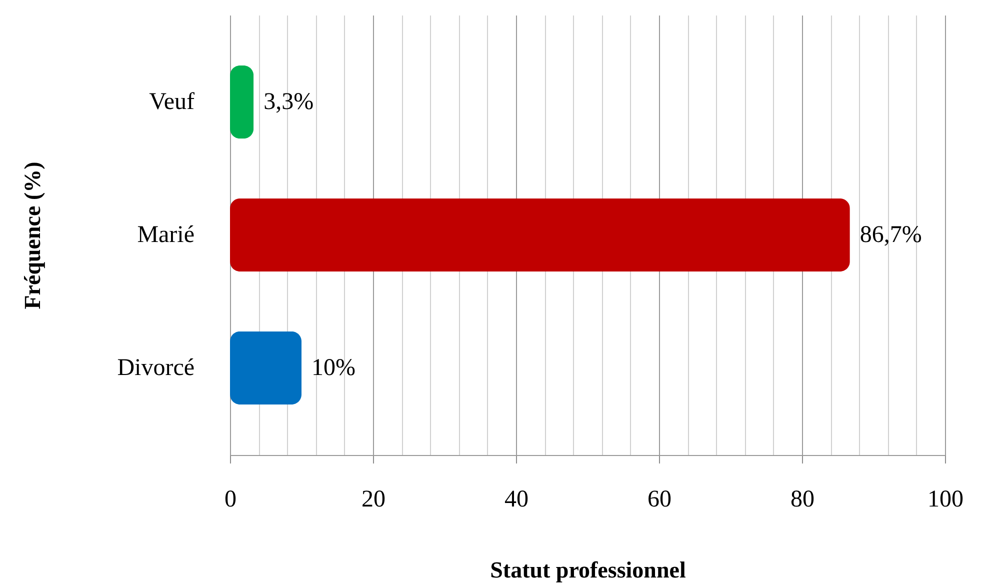 This screenshot has width=998, height=588. What do you see at coordinates (230, 499) in the screenshot?
I see `x-tick-label: 0` at bounding box center [230, 499].